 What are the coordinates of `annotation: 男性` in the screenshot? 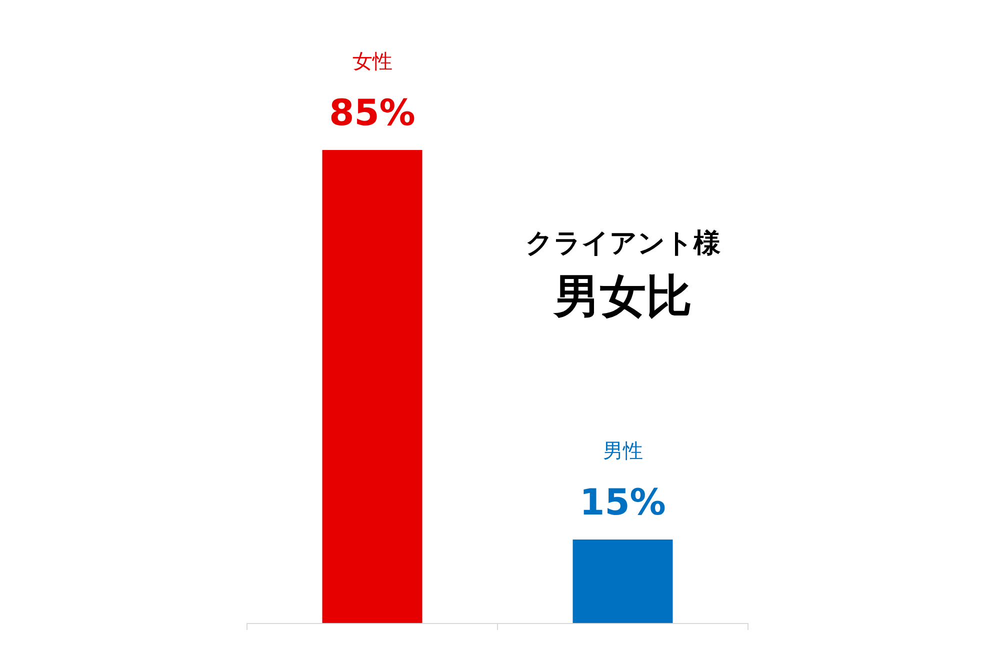 It's located at (622, 450).